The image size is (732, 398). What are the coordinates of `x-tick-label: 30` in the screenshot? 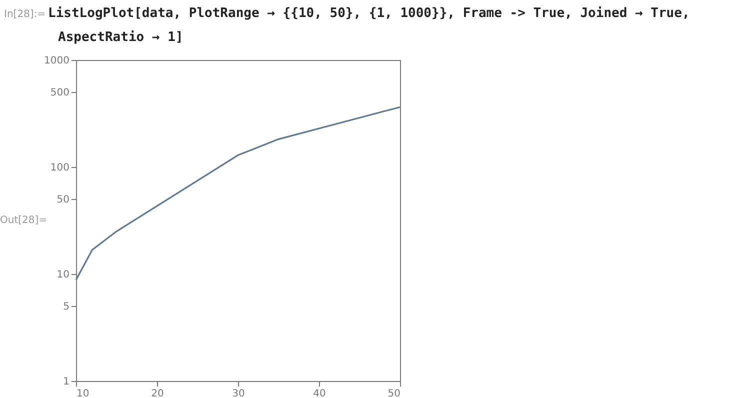 It's located at (238, 393).